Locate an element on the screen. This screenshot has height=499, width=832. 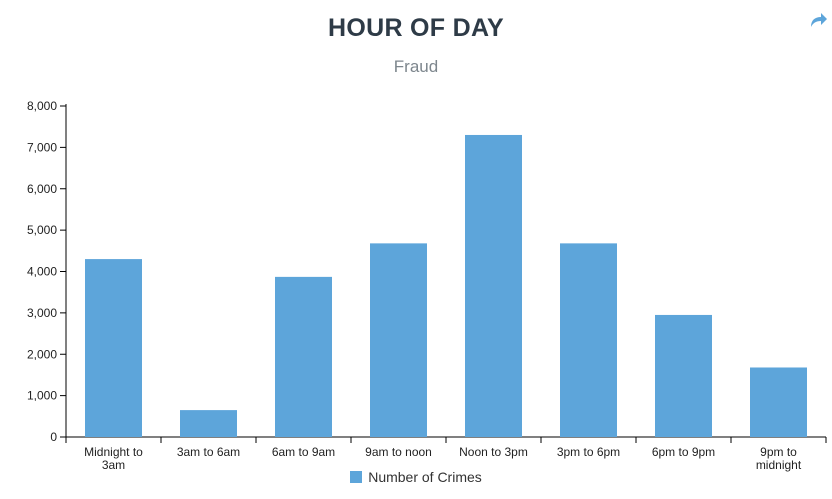
y-tick-label: 2,000 is located at coordinates (42, 354).